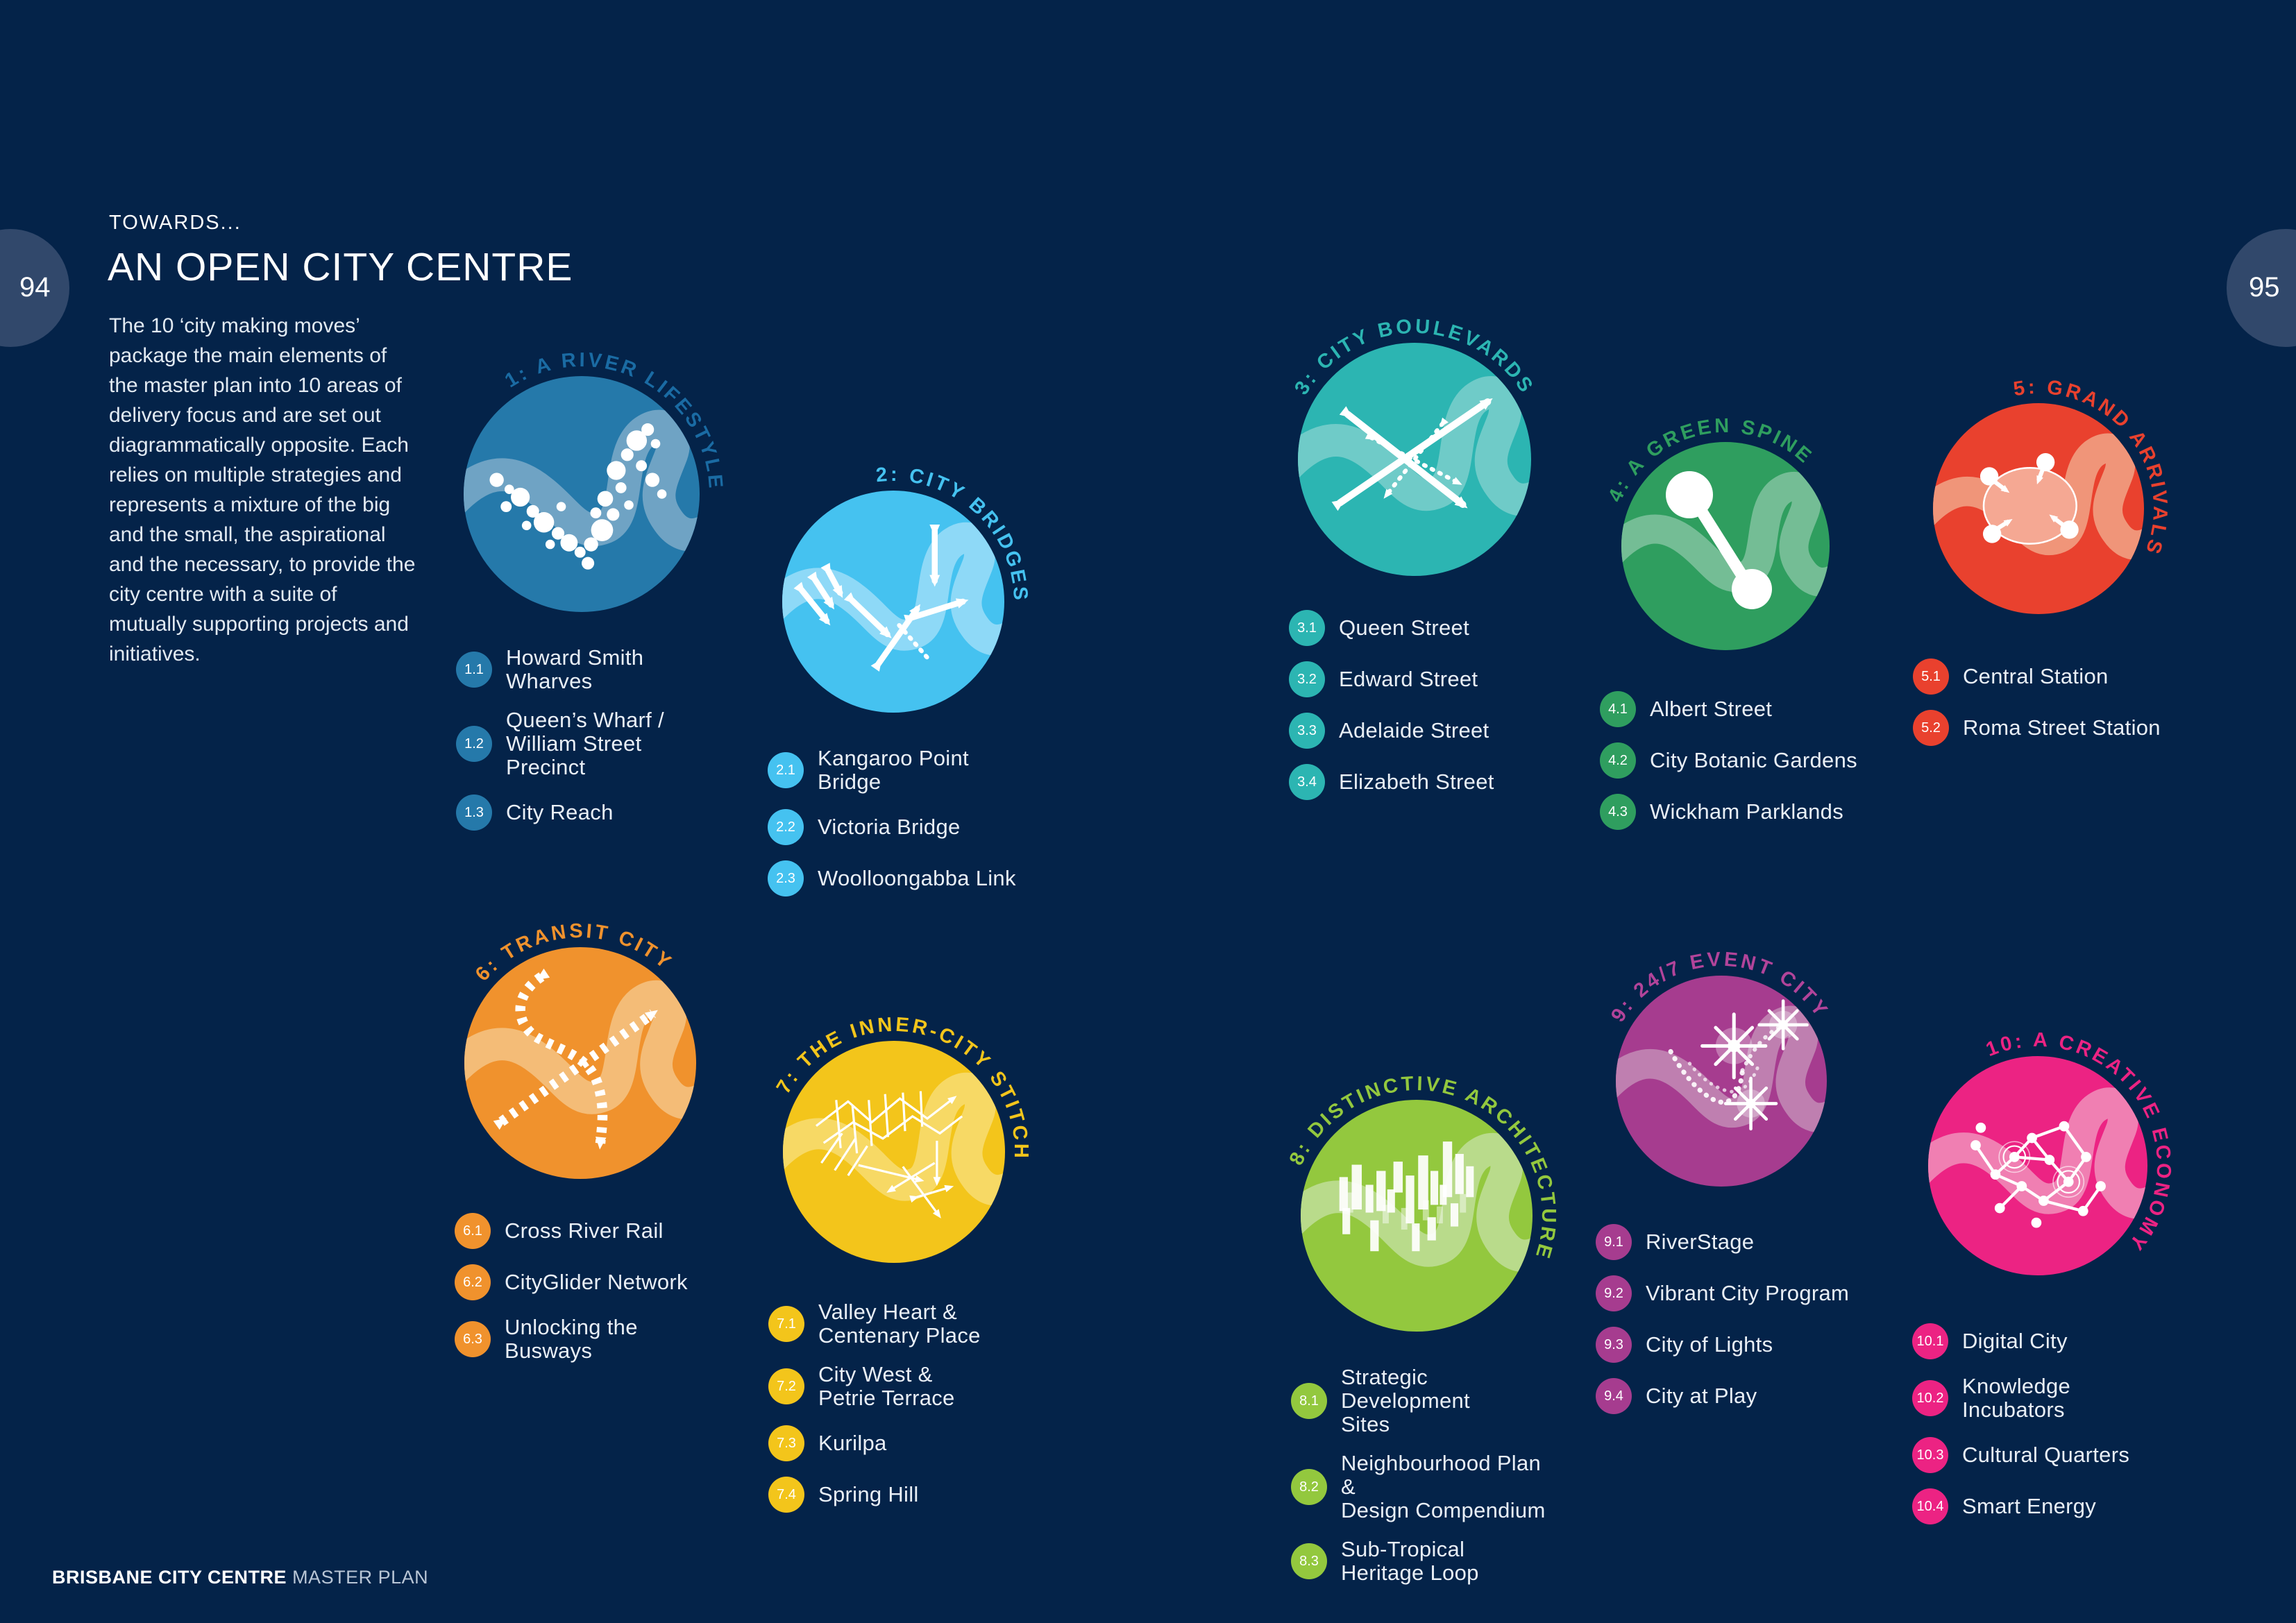 This screenshot has height=1623, width=2296. What do you see at coordinates (1412, 446) in the screenshot?
I see `move-badge-3: 3: CITY BOULEVARDS` at bounding box center [1412, 446].